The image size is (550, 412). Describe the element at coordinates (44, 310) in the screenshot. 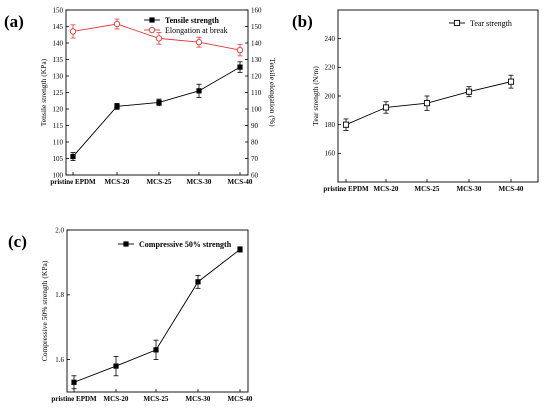

I see `y-axis-label: Compressive 50% strength (KPa)` at that location.